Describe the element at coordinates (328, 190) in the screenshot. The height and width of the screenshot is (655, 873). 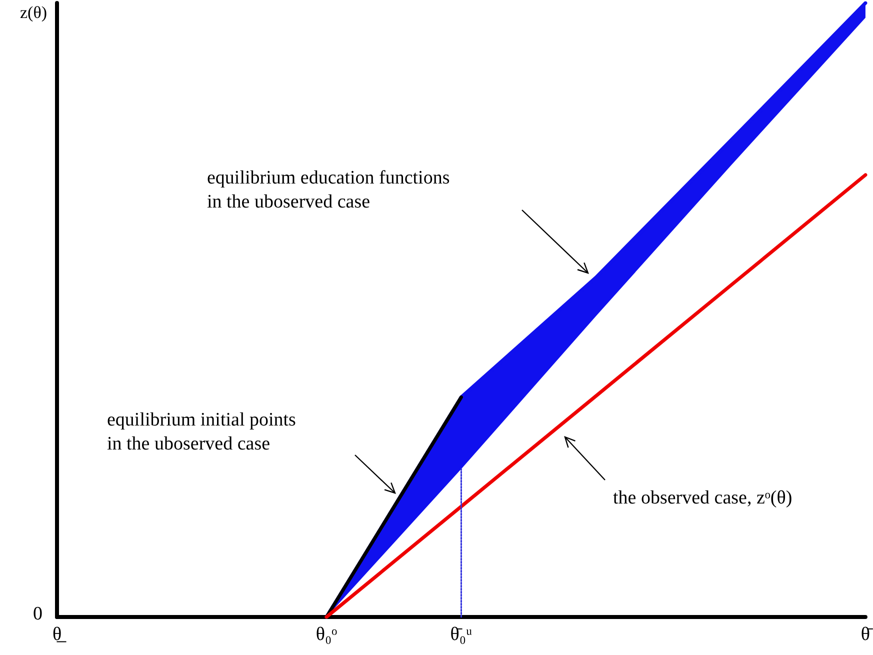
I see `annotation: equilibrium education functions in the uboserved case` at that location.